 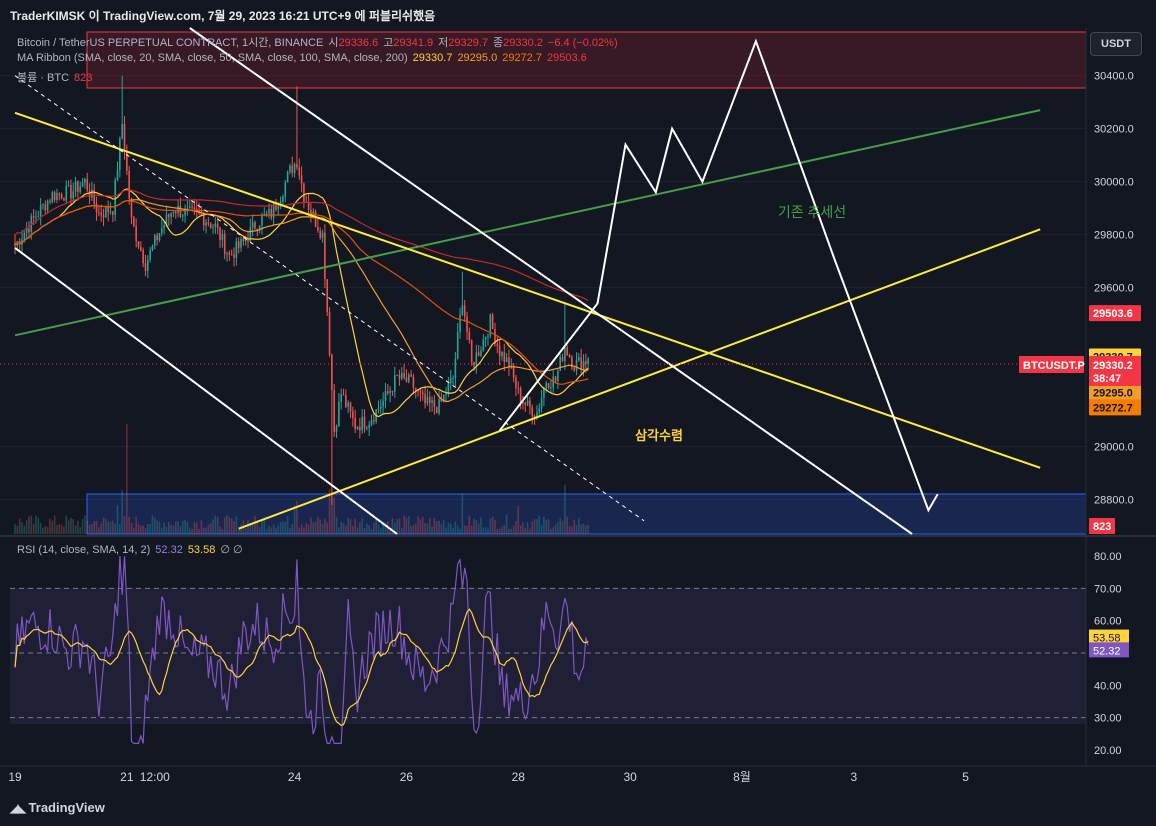 I want to click on currency-button: USDT, so click(x=1116, y=44).